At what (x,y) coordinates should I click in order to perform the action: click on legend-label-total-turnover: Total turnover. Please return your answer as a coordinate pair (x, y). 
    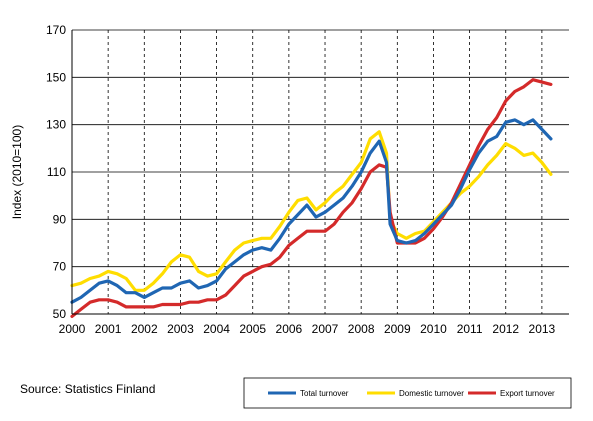
    Looking at the image, I should click on (324, 393).